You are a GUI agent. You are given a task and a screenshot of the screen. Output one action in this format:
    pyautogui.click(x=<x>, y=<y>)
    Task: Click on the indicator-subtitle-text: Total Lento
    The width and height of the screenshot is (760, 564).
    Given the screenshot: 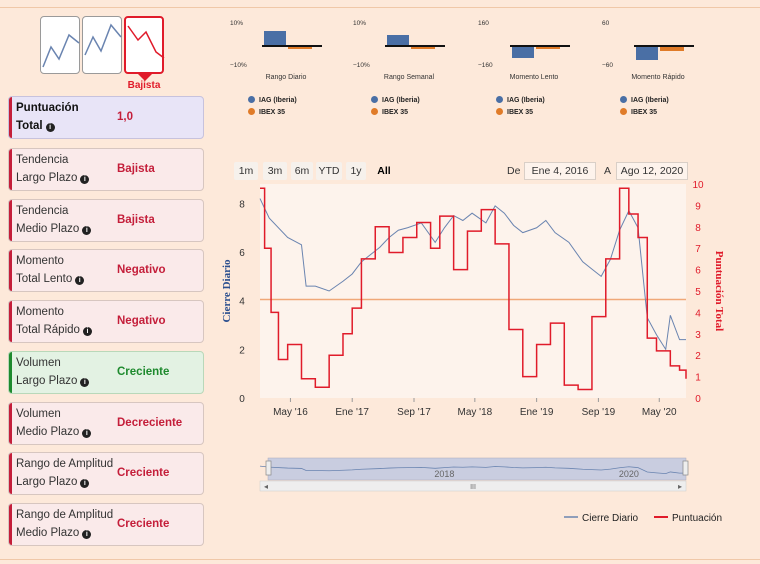 What is the action you would take?
    pyautogui.click(x=44, y=279)
    